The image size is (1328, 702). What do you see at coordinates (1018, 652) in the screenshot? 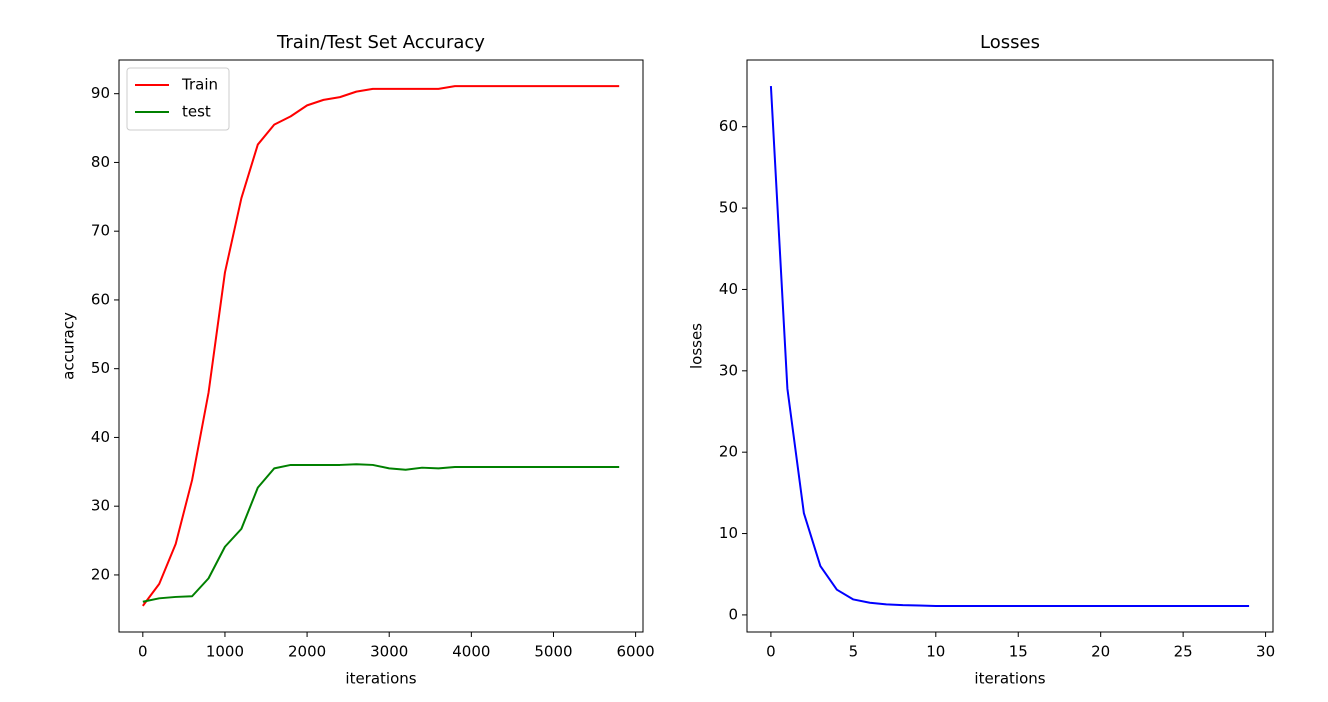
I see `x-tick-label: 15` at bounding box center [1018, 652].